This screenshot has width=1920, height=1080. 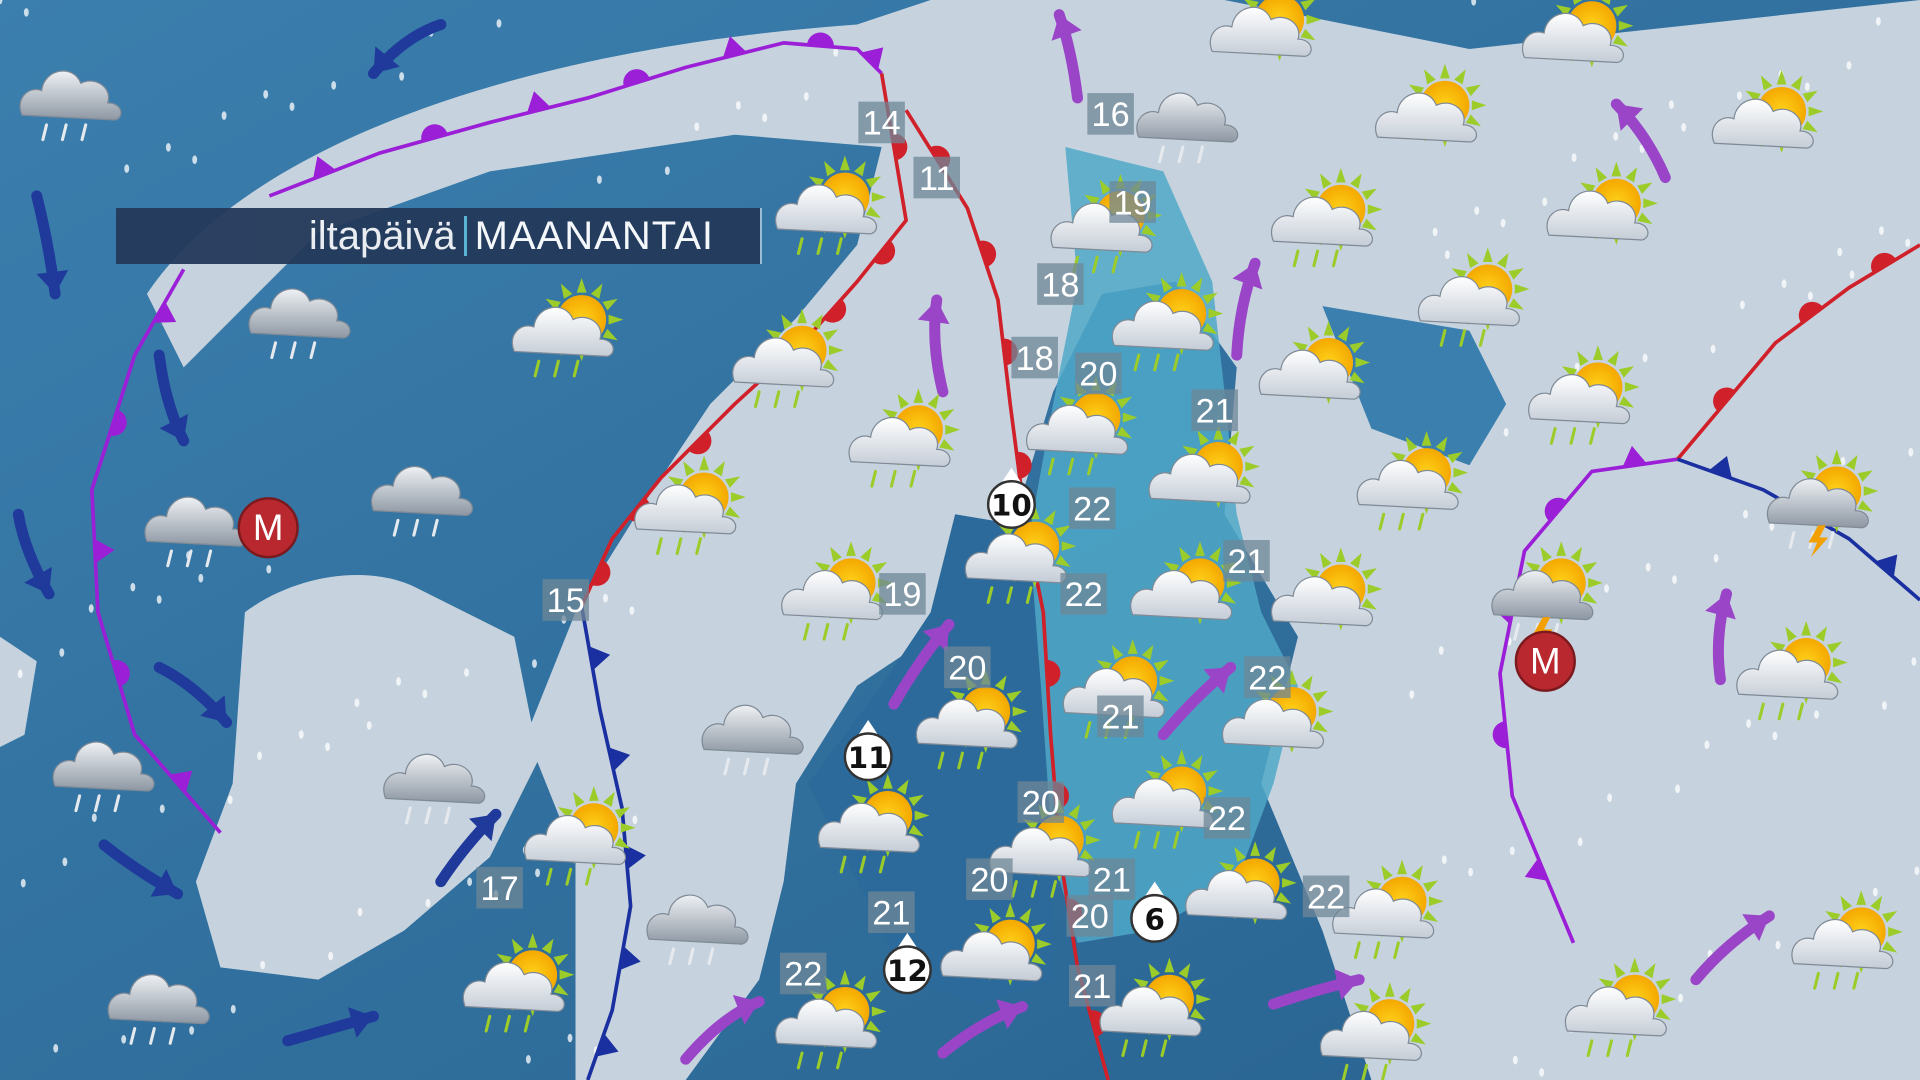 What do you see at coordinates (1155, 912) in the screenshot?
I see `sea-temperature-marker: 6` at bounding box center [1155, 912].